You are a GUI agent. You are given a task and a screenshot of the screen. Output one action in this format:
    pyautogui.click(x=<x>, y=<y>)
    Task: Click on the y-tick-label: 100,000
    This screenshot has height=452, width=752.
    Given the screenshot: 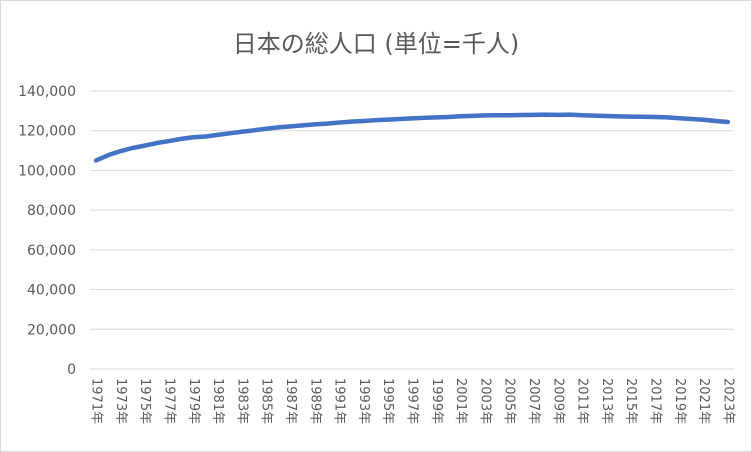 What is the action you would take?
    pyautogui.click(x=47, y=171)
    